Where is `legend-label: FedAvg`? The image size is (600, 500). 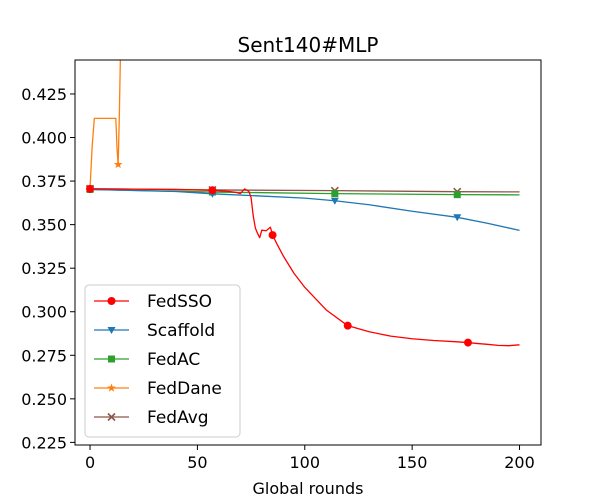 legend-label: FedAvg is located at coordinates (178, 418).